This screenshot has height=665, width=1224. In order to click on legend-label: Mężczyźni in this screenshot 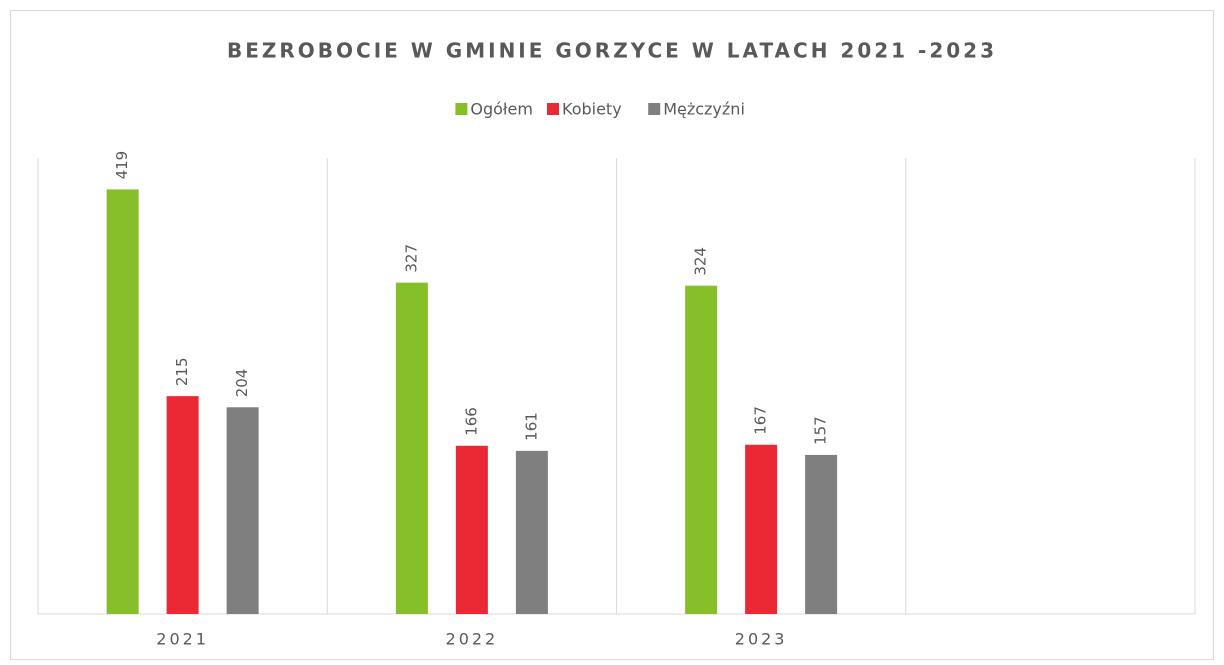, I will do `click(704, 109)`.